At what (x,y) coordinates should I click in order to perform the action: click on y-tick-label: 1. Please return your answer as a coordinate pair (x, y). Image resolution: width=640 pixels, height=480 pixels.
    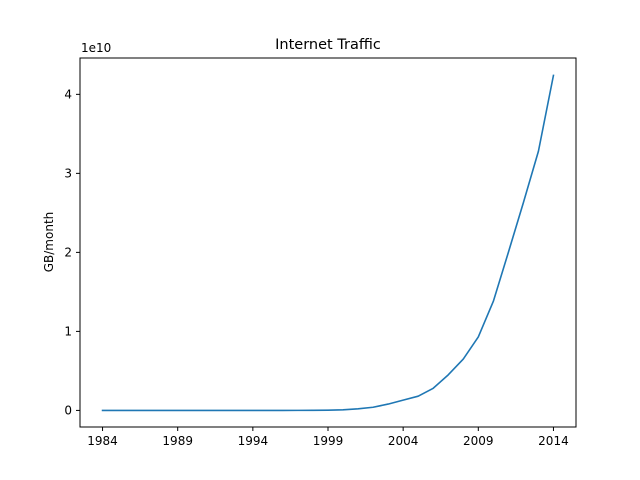
    Looking at the image, I should click on (68, 331).